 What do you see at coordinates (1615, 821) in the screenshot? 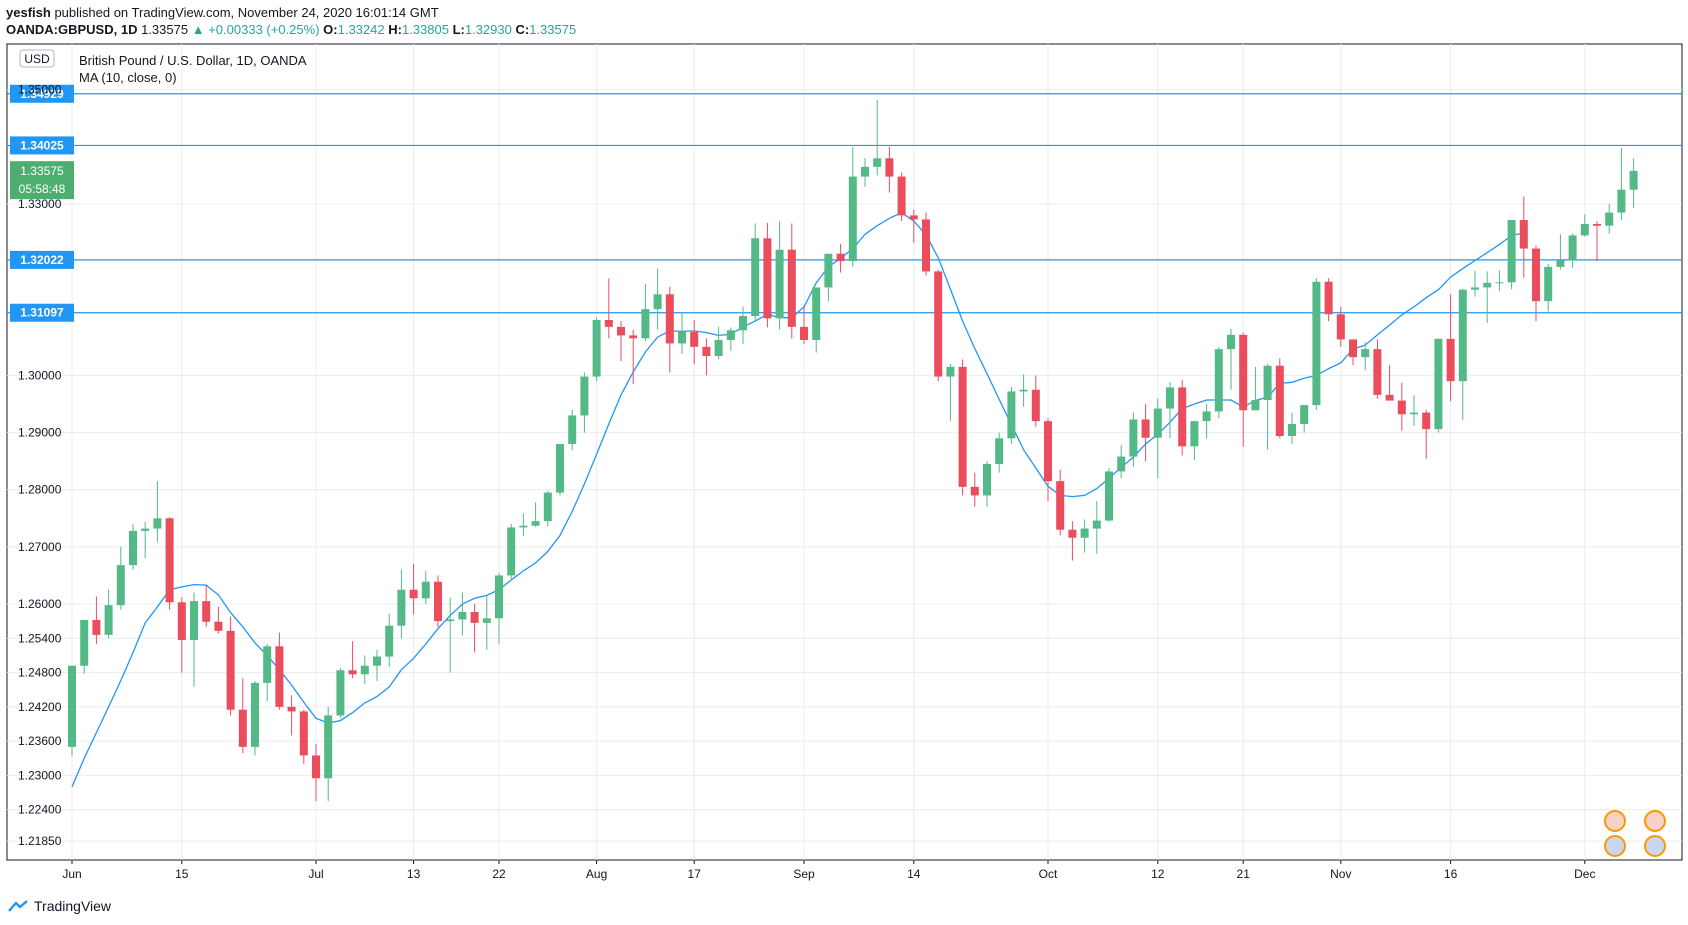
I see `uk-flag-icon` at bounding box center [1615, 821].